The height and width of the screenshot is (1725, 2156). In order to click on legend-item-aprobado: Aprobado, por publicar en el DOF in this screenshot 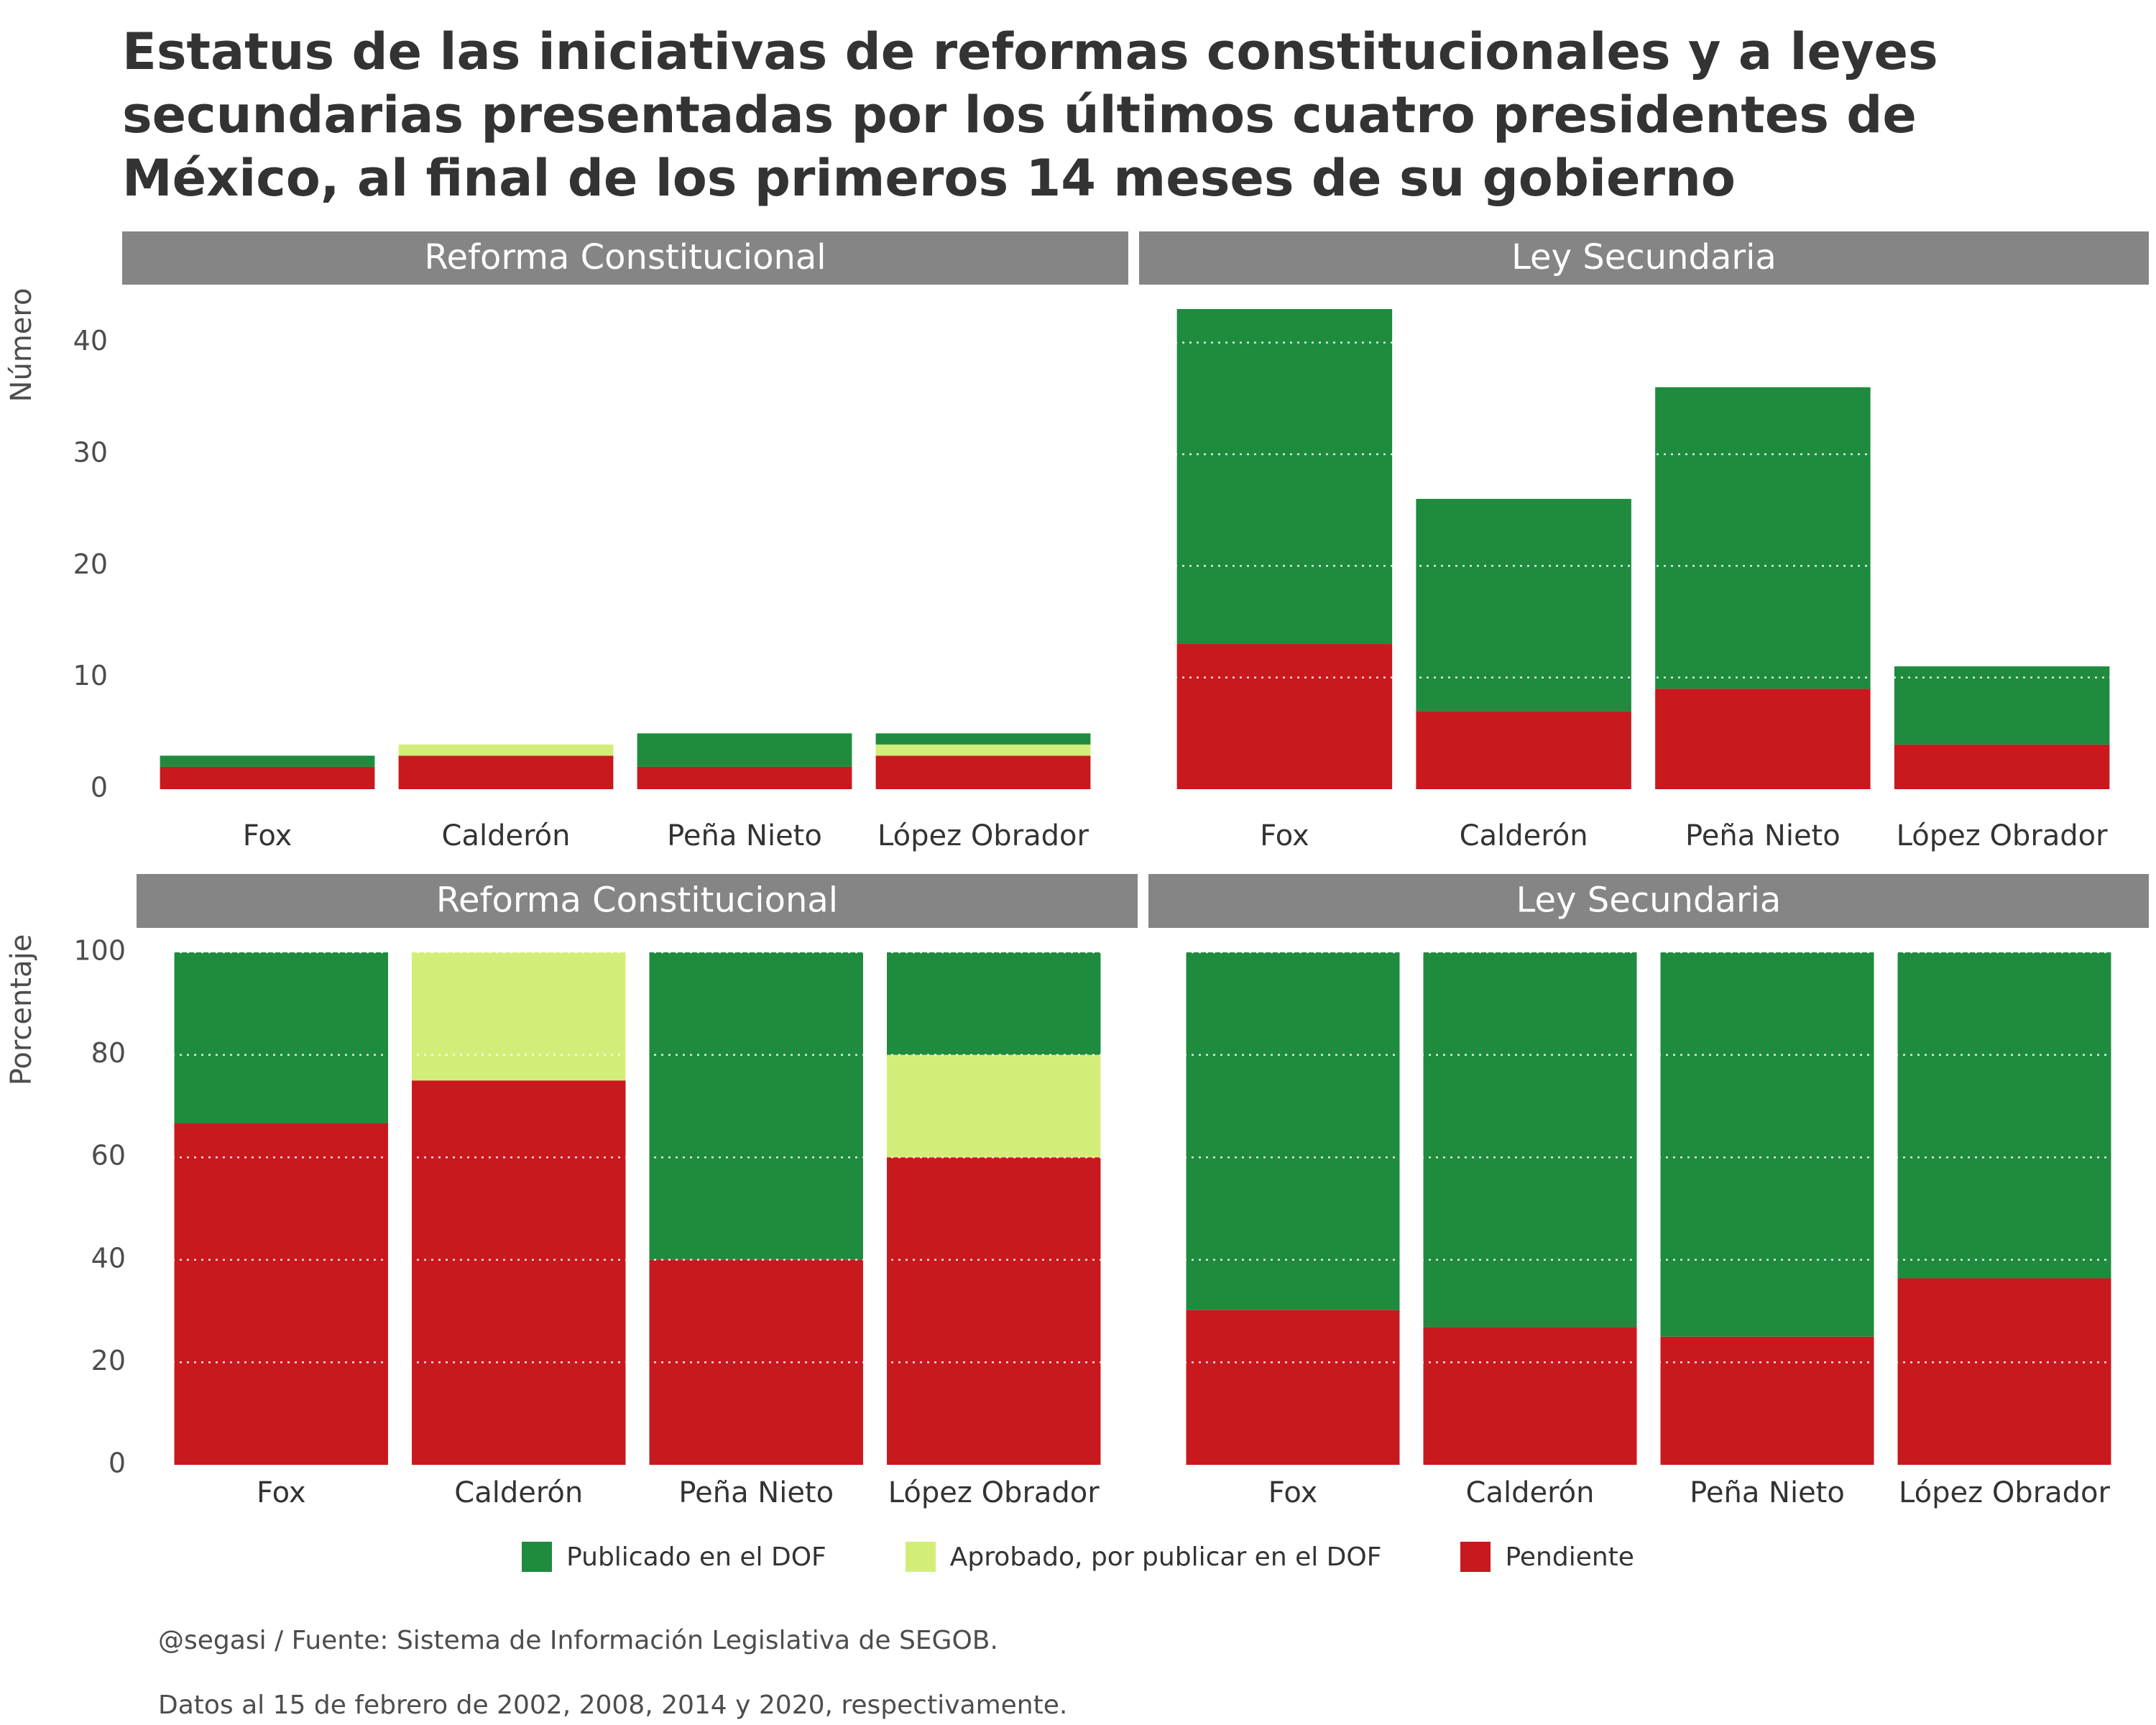, I will do `click(1143, 1557)`.